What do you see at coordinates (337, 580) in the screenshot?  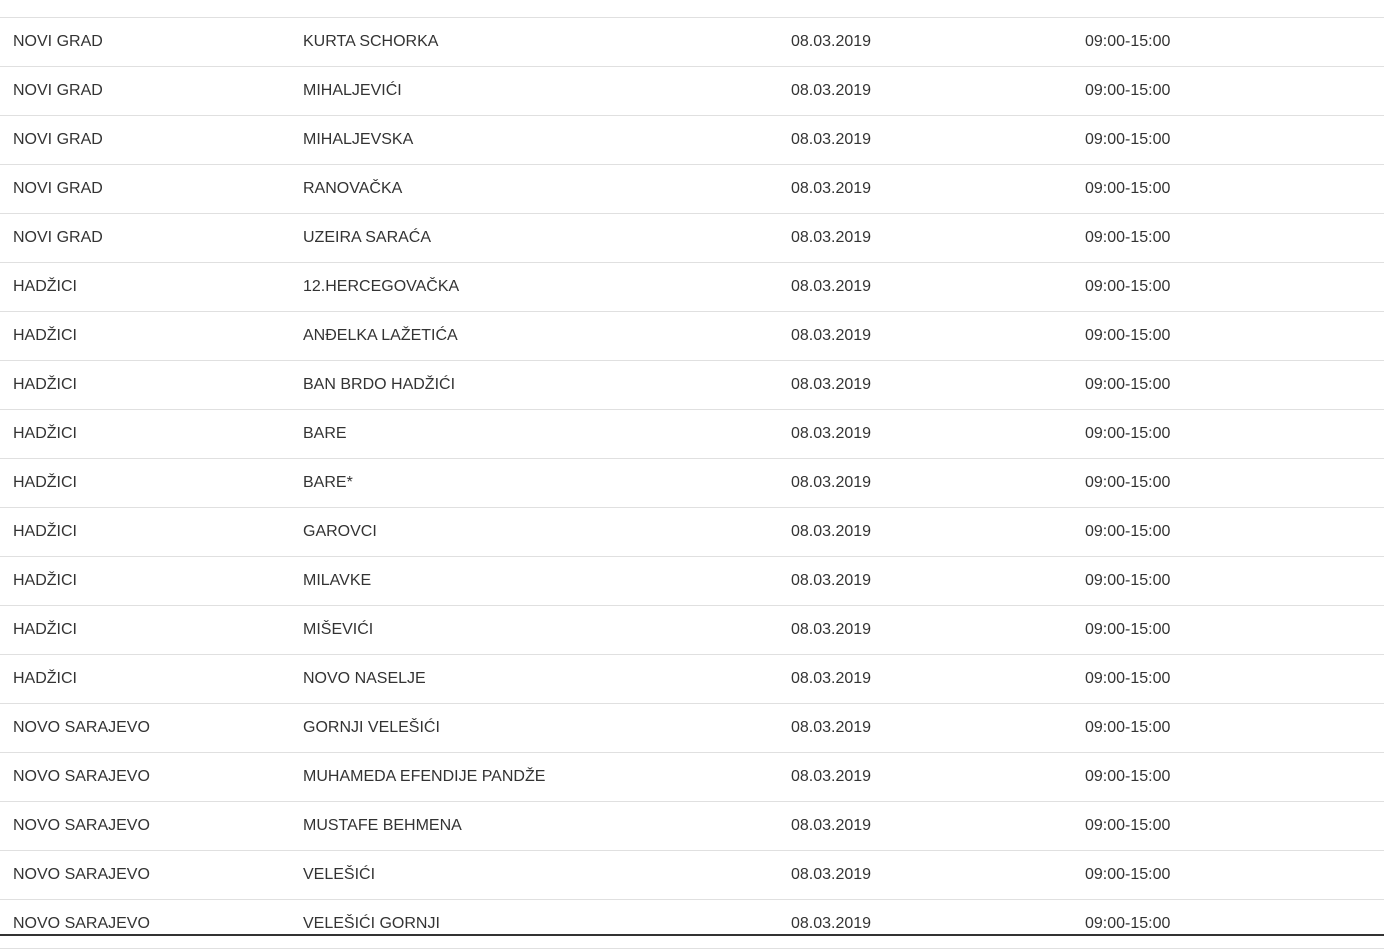 I see `street-cell: MILAVKE` at bounding box center [337, 580].